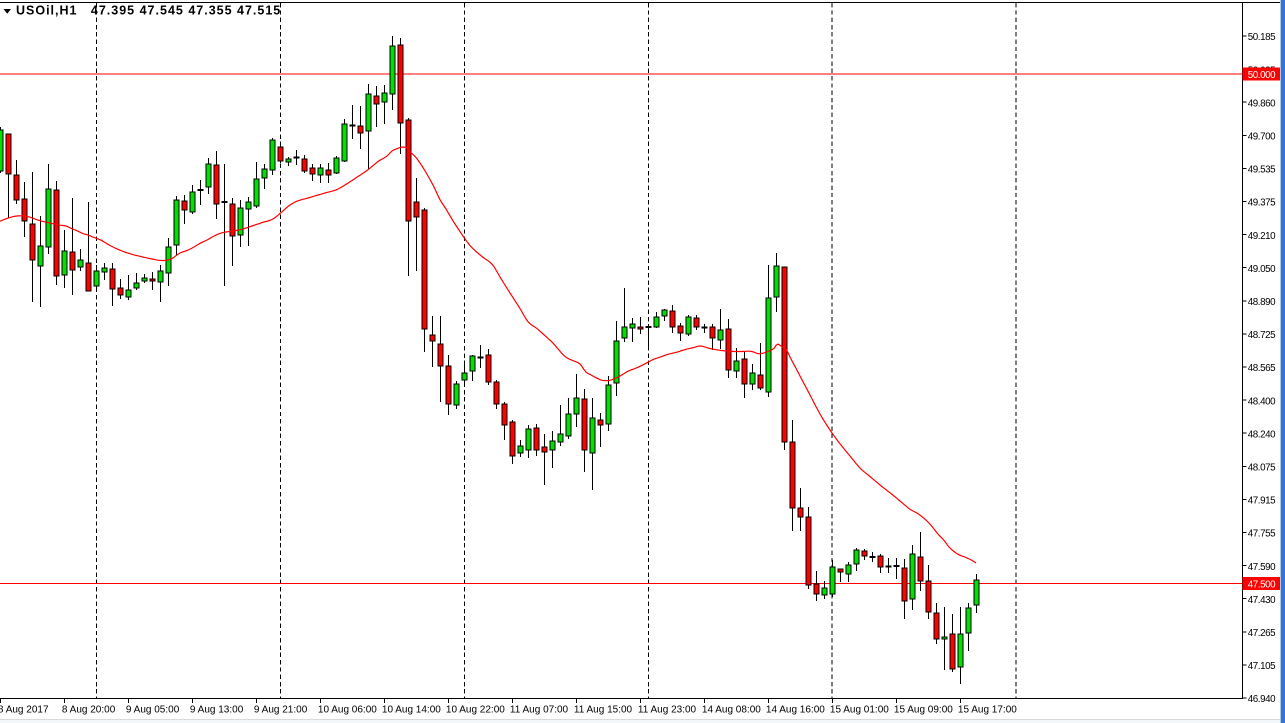  Describe the element at coordinates (89, 710) in the screenshot. I see `svg-text: 8 Aug 20:00` at that location.